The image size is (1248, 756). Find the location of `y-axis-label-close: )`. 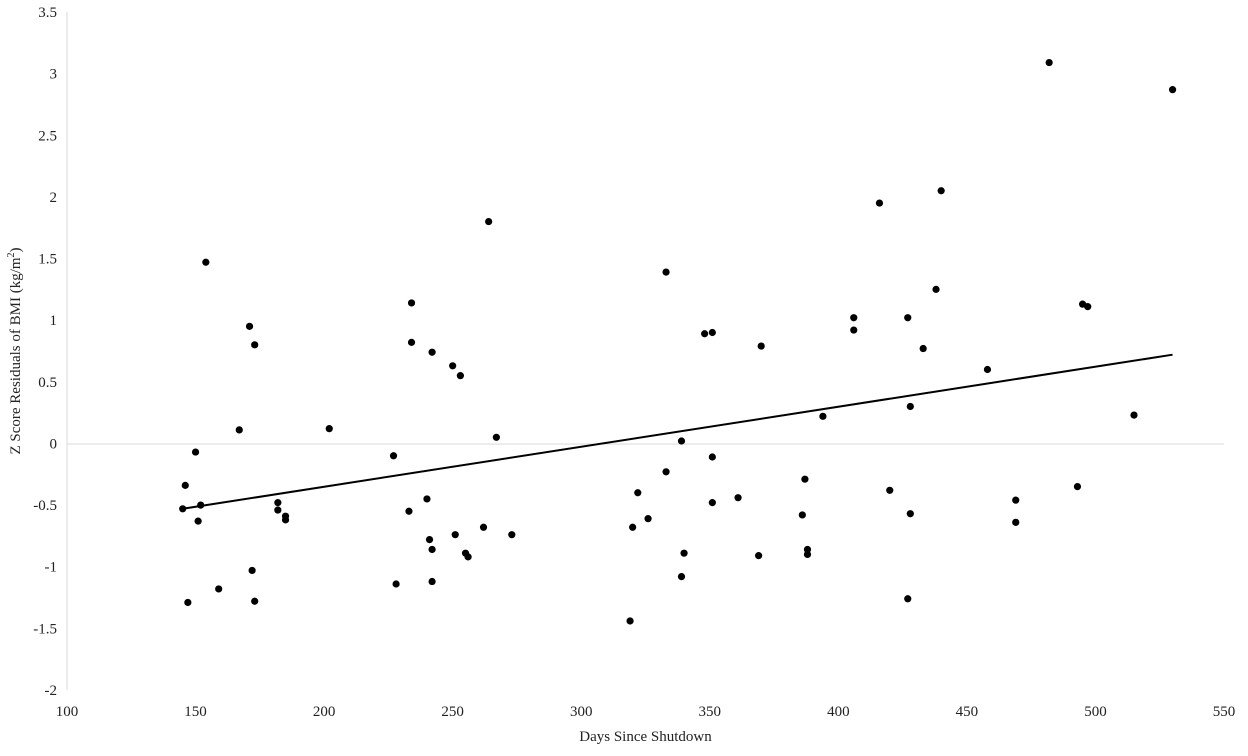

y-axis-label-close: ) is located at coordinates (16, 249).